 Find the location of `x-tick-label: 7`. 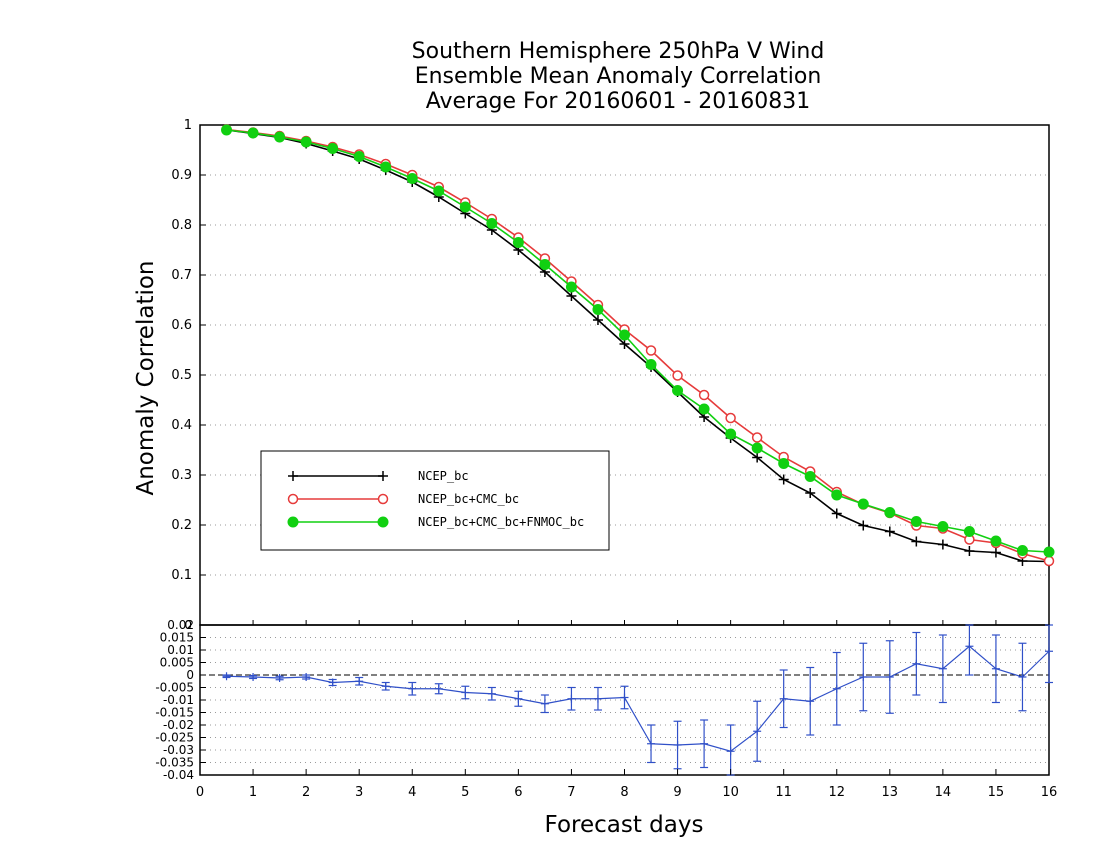

x-tick-label: 7 is located at coordinates (571, 792).